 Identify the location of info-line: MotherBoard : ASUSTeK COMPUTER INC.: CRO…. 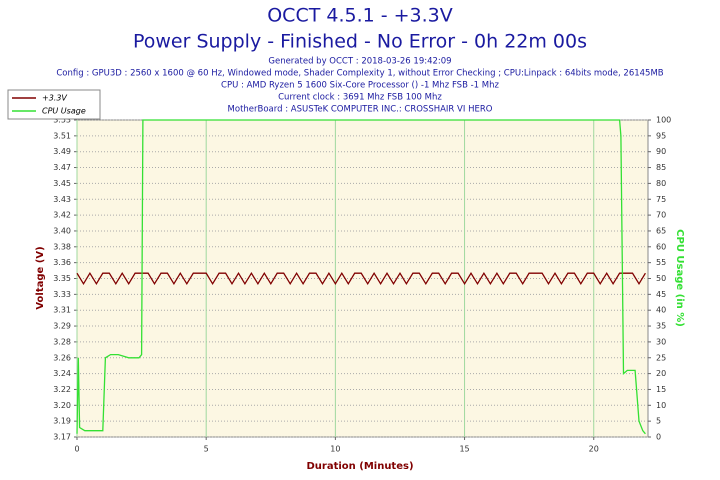
(360, 110).